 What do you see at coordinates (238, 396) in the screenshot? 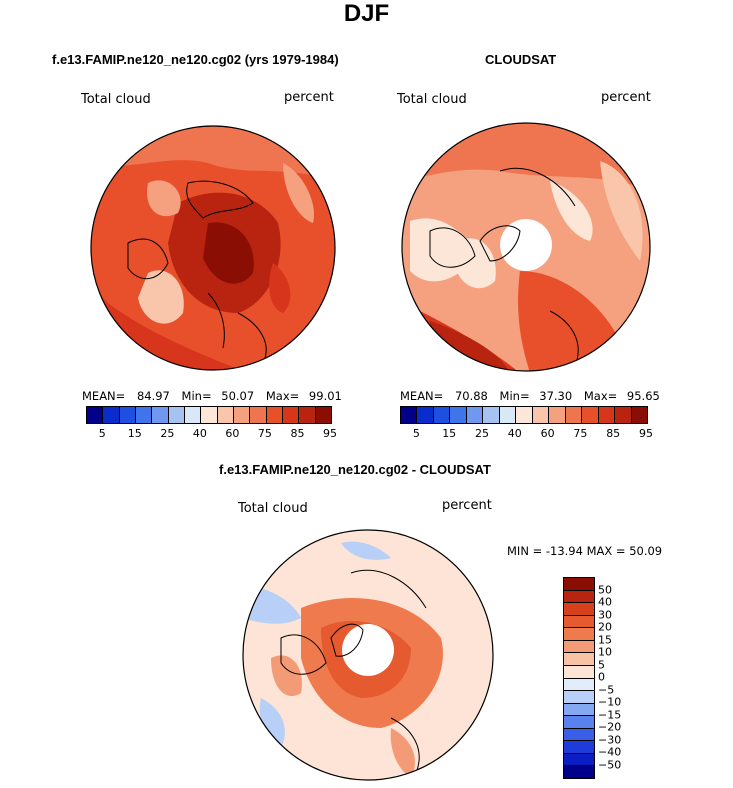
I see `panel1-min-value: 50.07` at bounding box center [238, 396].